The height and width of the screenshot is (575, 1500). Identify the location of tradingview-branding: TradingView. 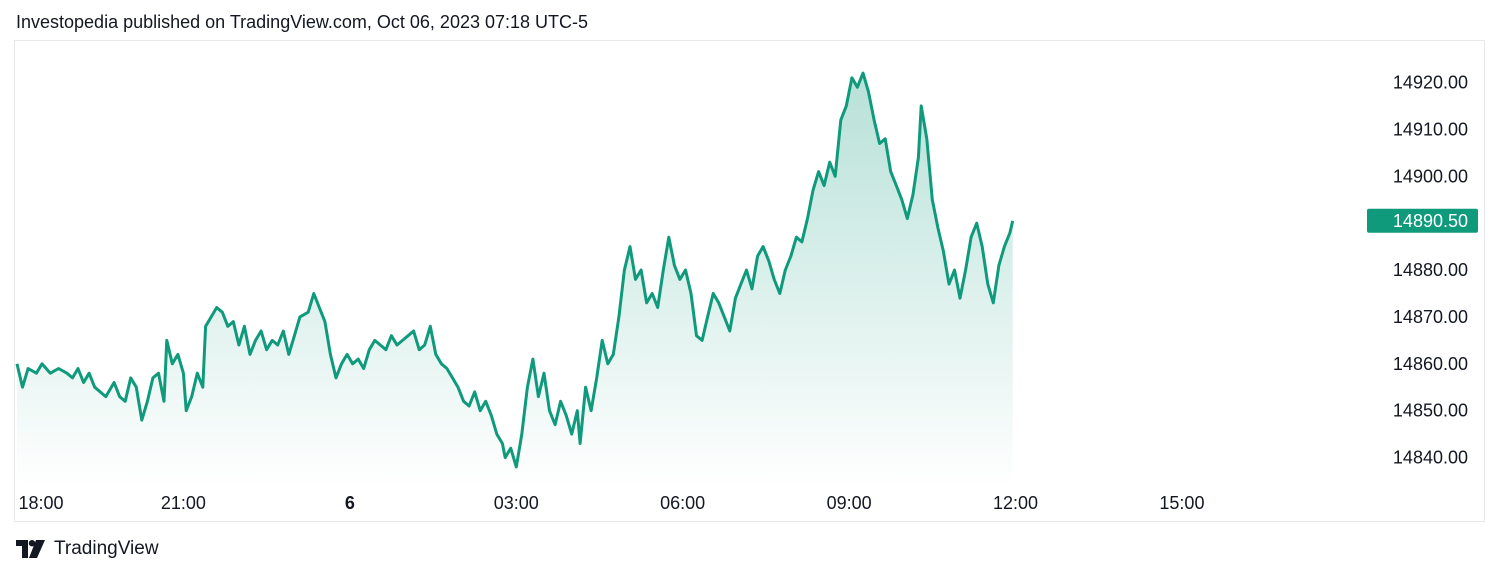
(87, 549).